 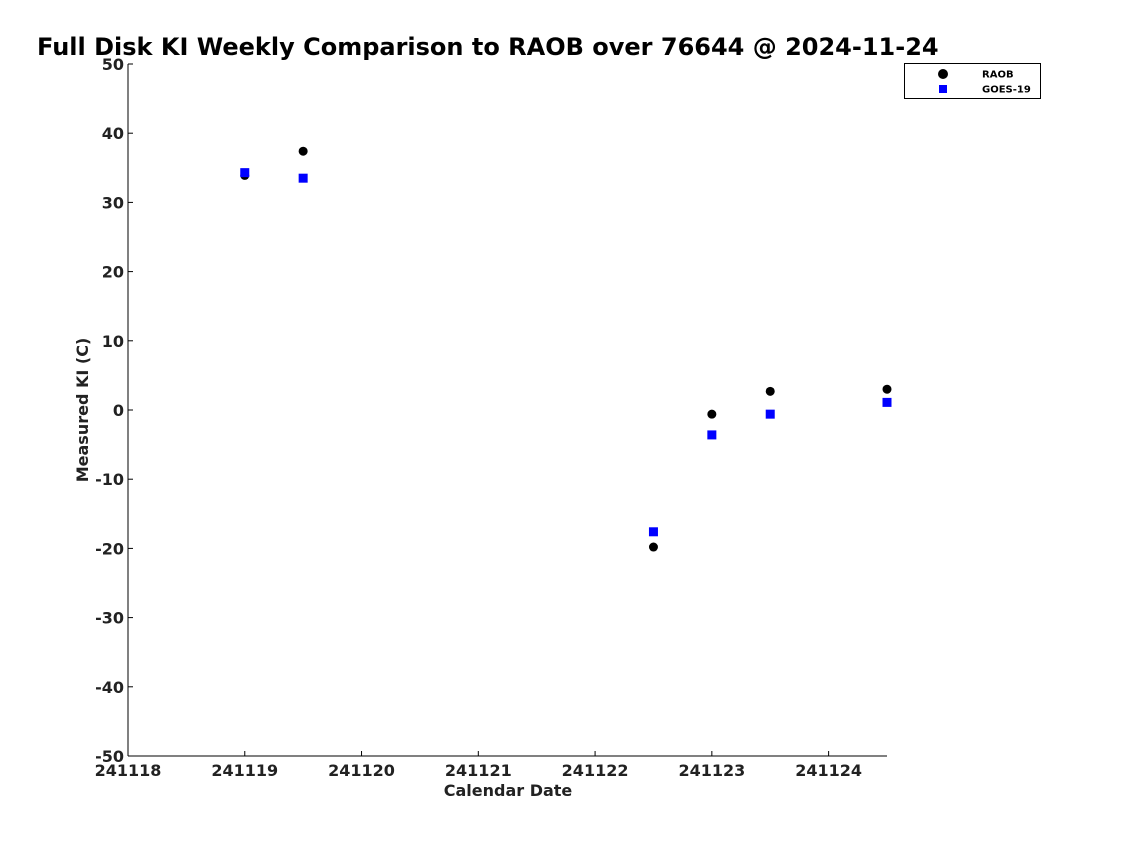 I want to click on y-tick-label: -20, so click(x=109, y=548).